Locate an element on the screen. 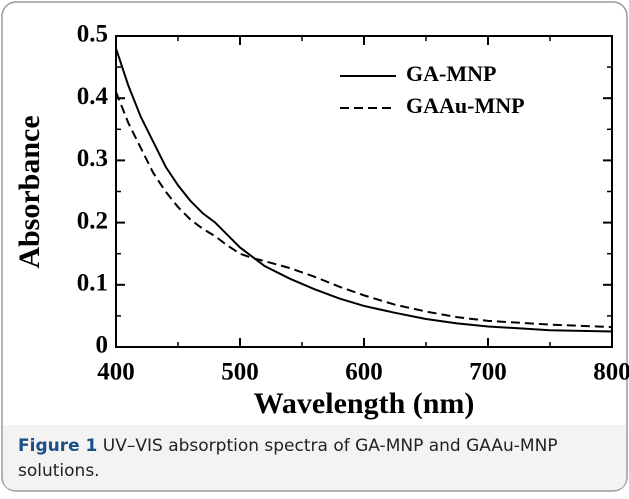  y-tick-label: 0.4 is located at coordinates (93, 96).